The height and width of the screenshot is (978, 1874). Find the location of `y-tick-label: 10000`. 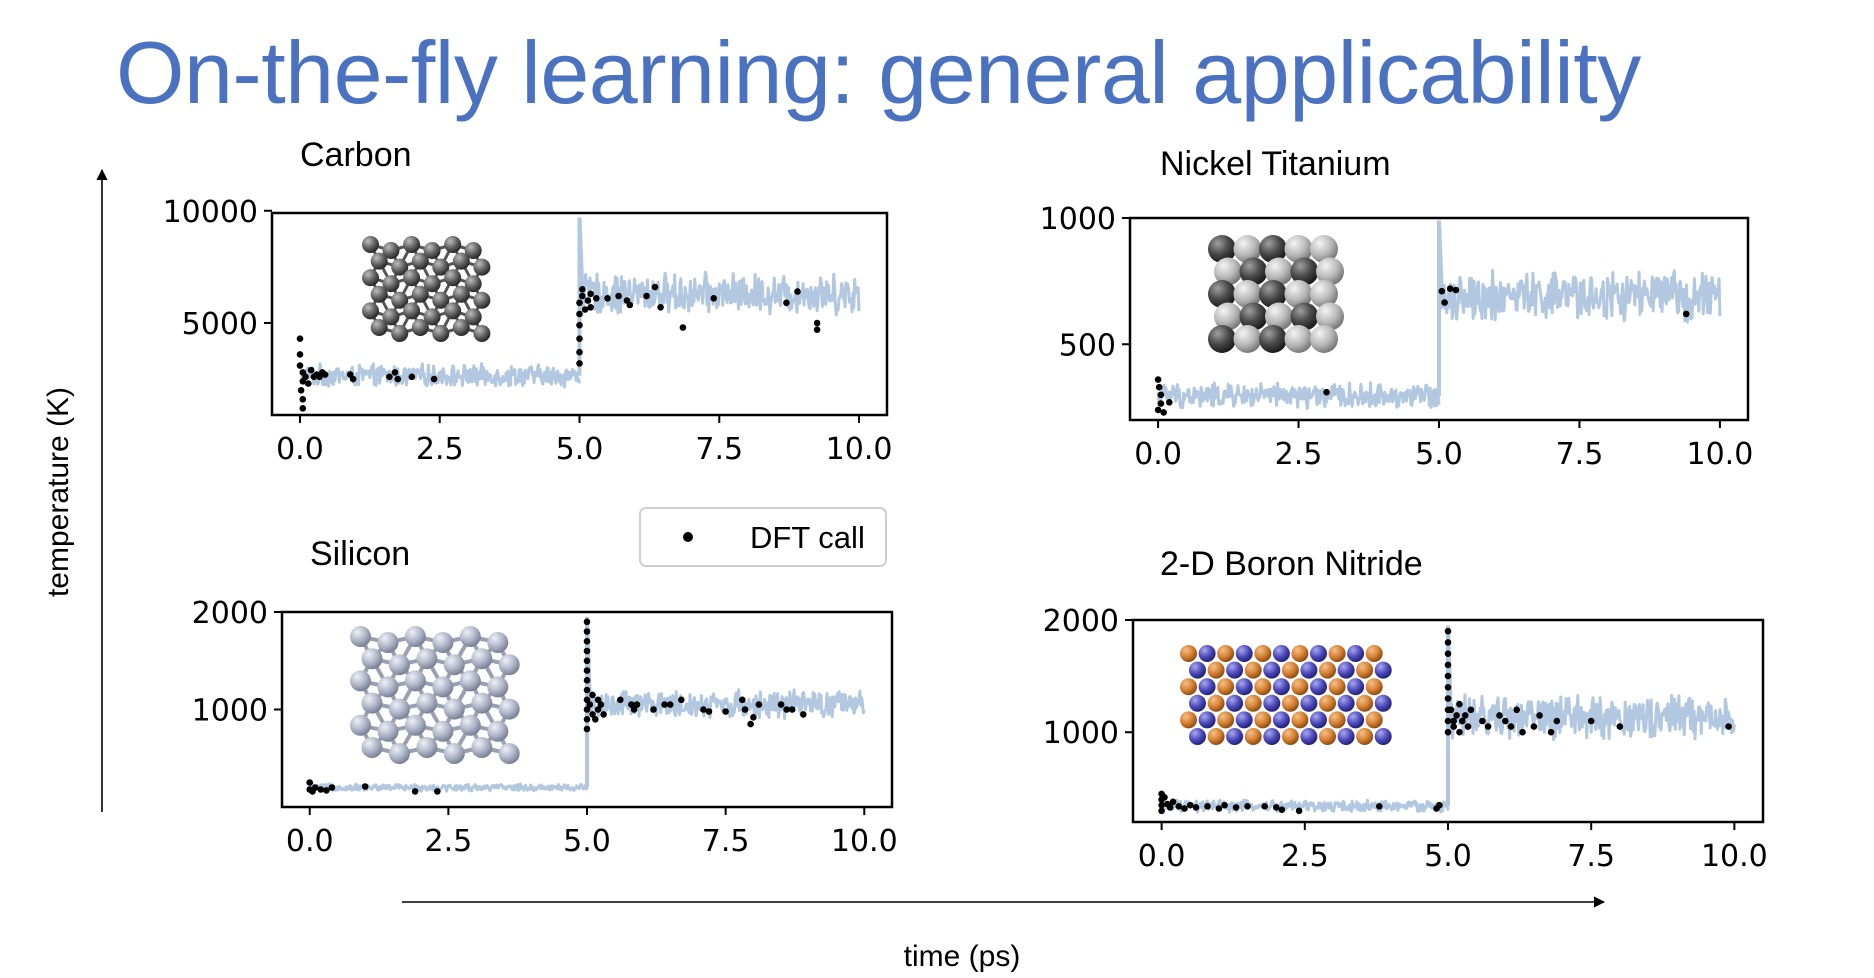

y-tick-label: 10000 is located at coordinates (210, 212).